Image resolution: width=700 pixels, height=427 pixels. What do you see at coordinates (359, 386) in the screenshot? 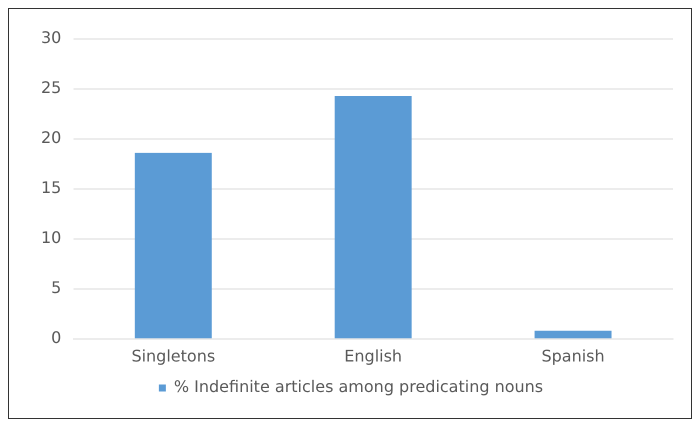
I see `legend-label: % Indefinite articles among predicating nouns` at bounding box center [359, 386].